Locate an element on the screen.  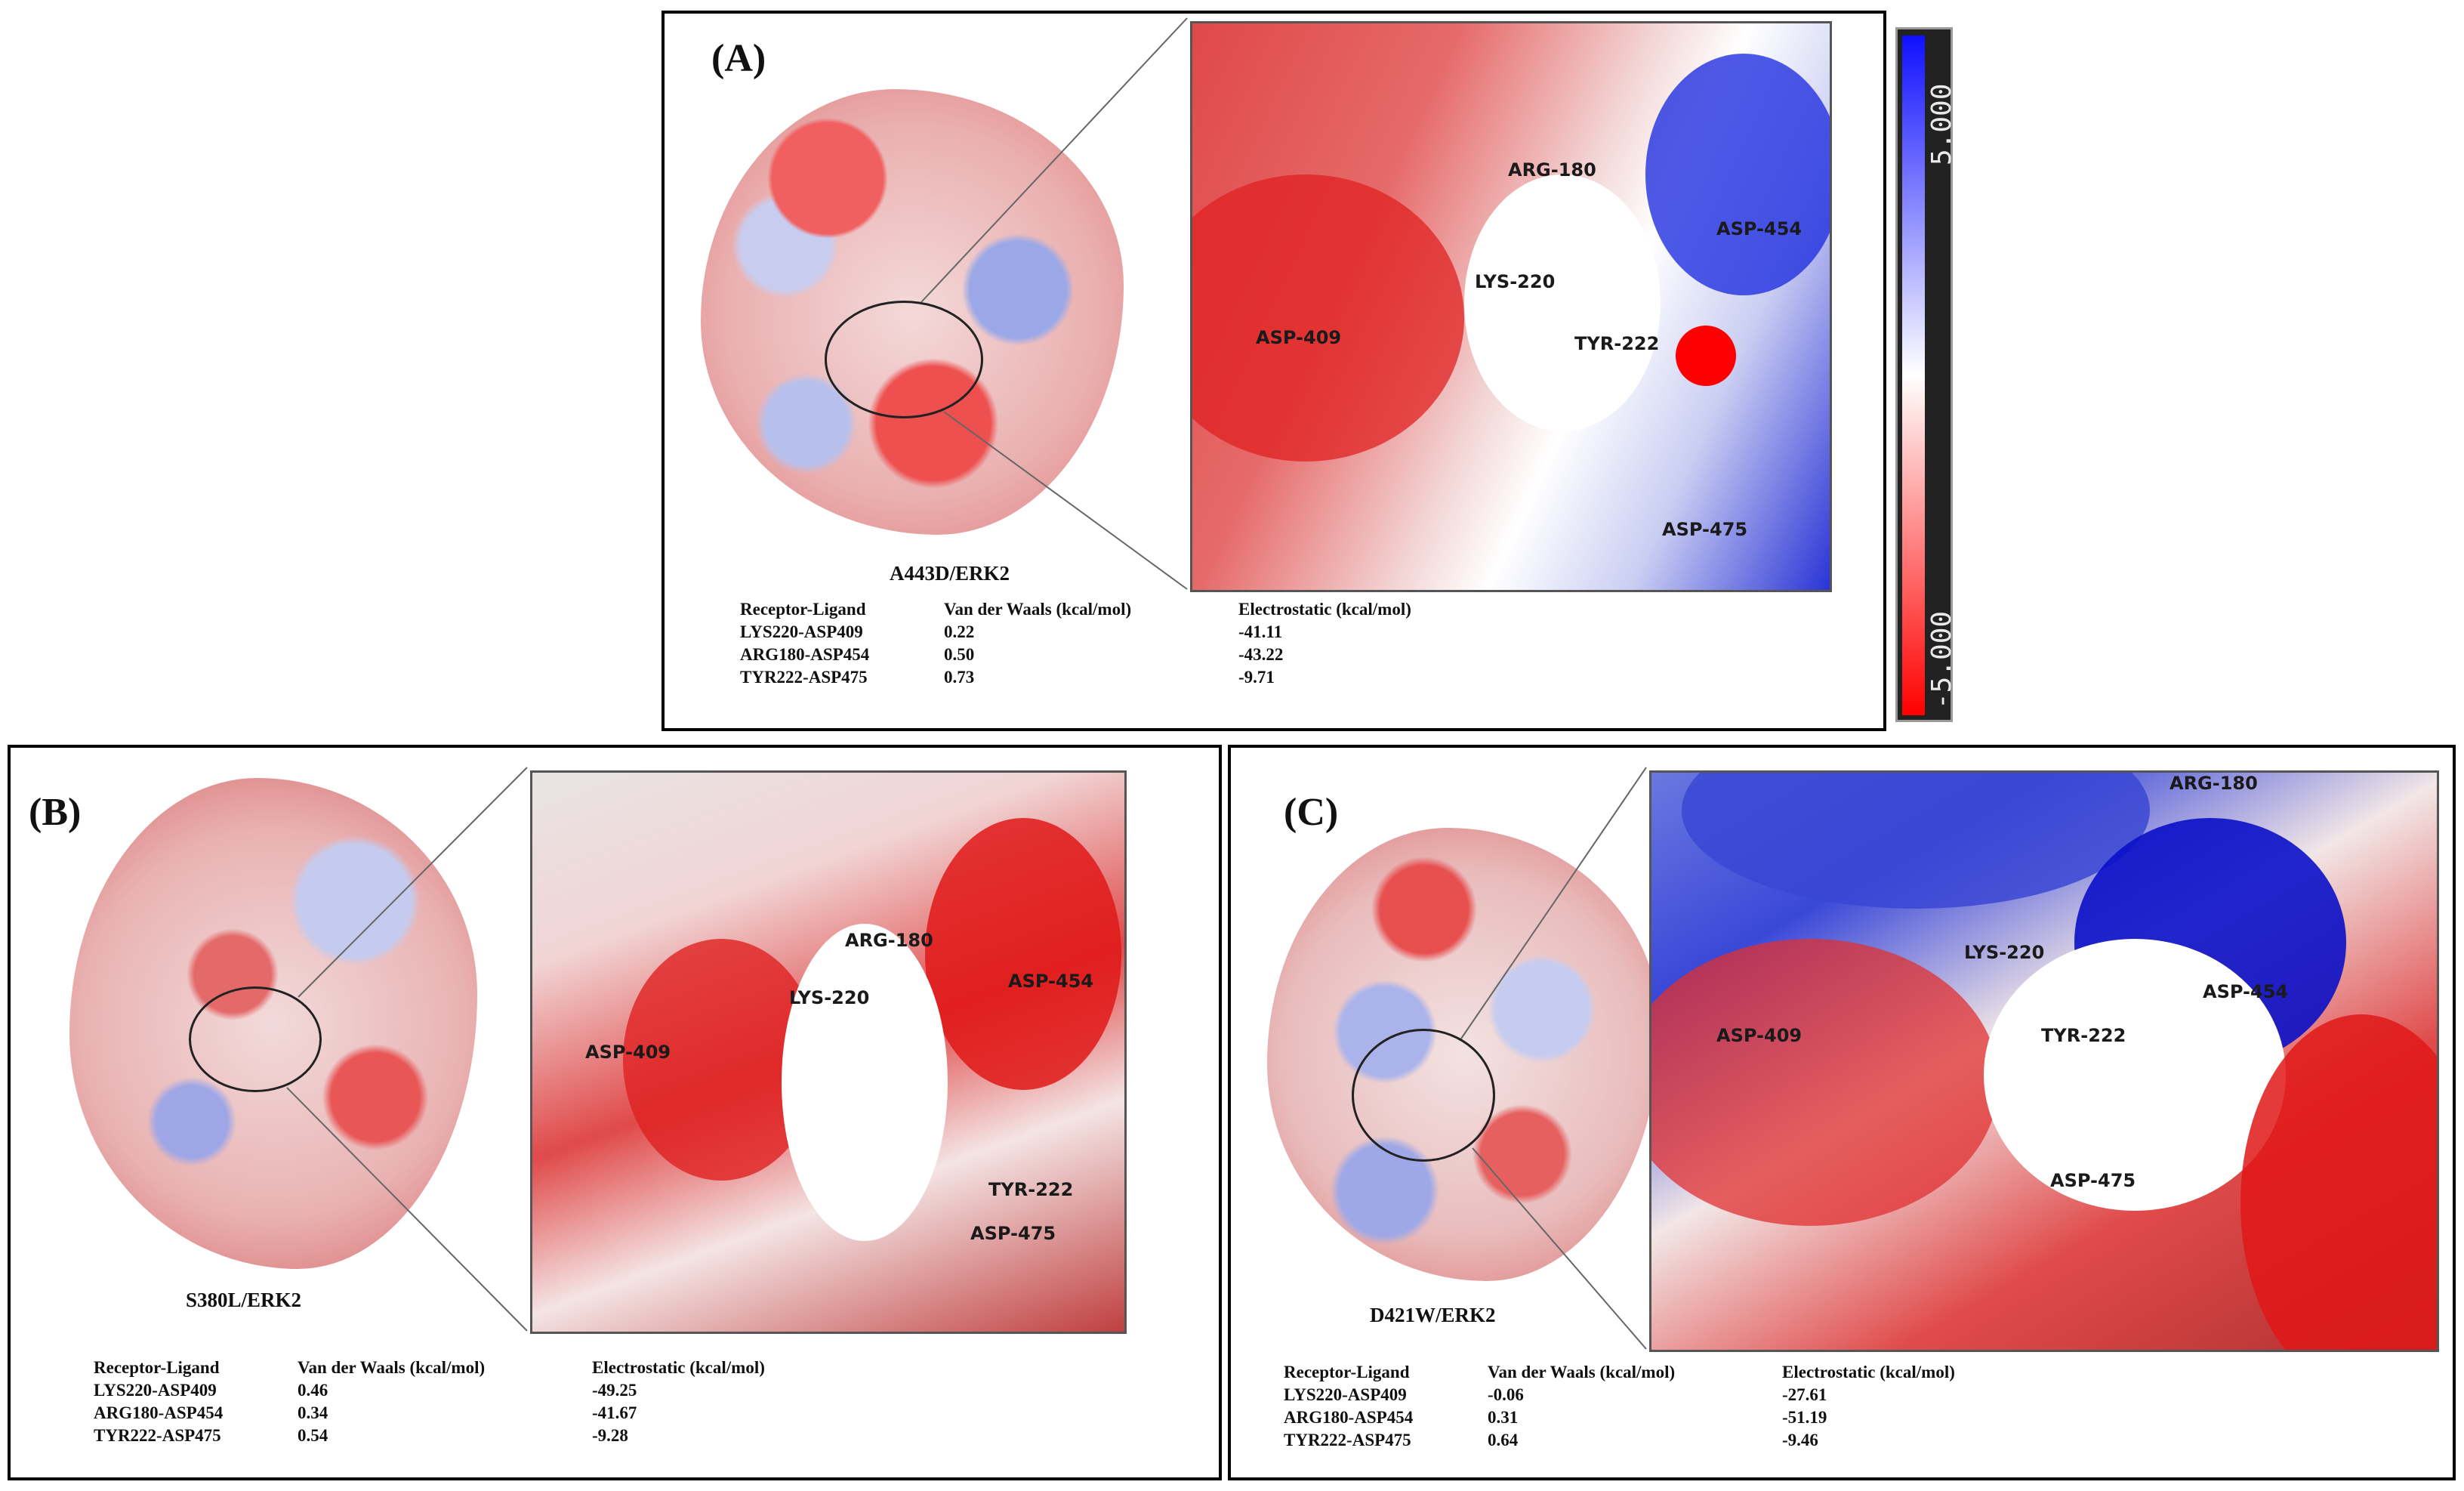
cell-elec: -51.19 is located at coordinates (1804, 1417).